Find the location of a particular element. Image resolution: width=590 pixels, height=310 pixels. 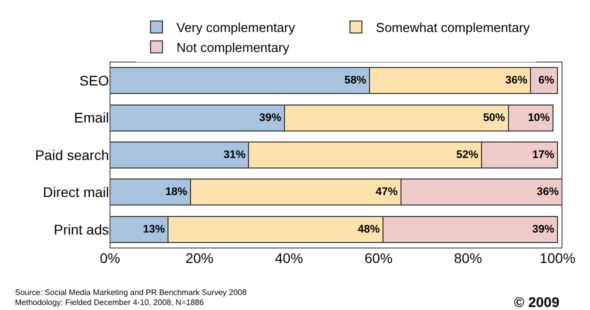

legend-label: Somewhat complementary is located at coordinates (453, 28).